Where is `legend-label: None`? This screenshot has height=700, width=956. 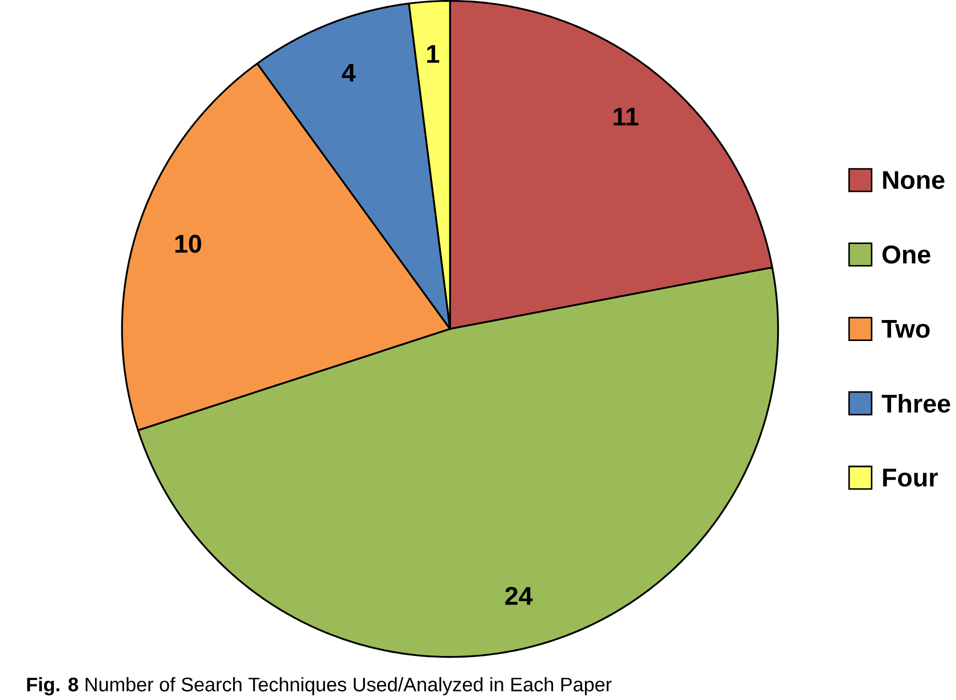
legend-label: None is located at coordinates (913, 180).